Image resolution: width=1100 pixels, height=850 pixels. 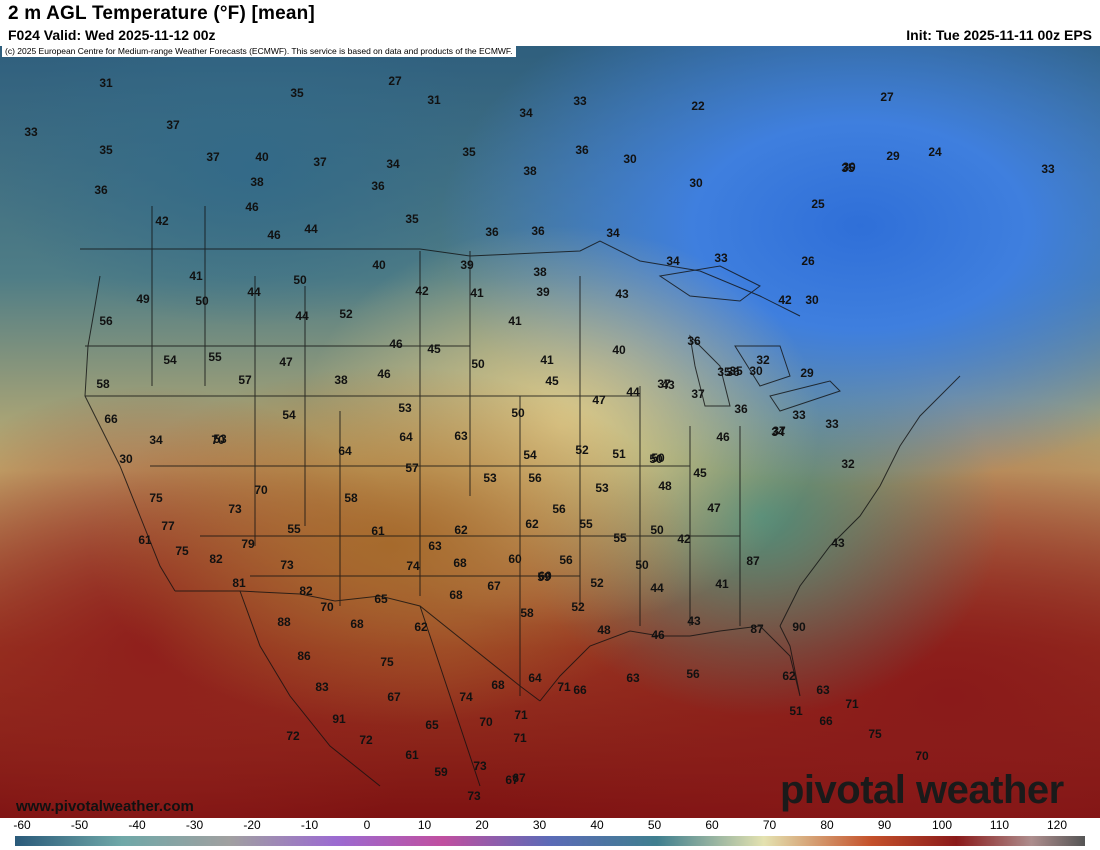 I want to click on color-scale-tick-label: 30, so click(x=539, y=825).